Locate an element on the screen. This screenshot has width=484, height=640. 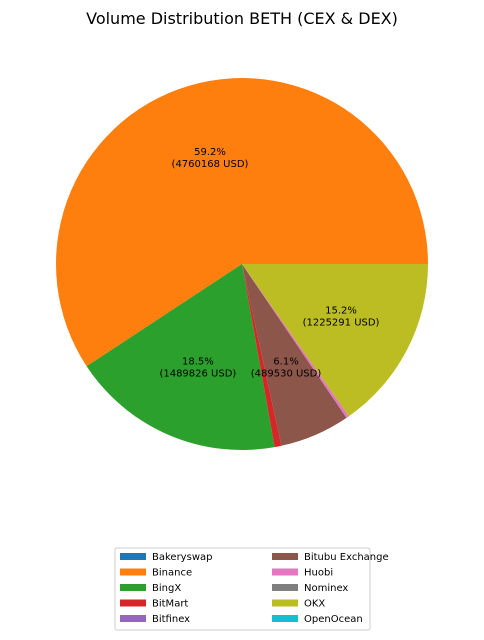
pct-label-bitubu-exchange: 6.1% is located at coordinates (285, 362).